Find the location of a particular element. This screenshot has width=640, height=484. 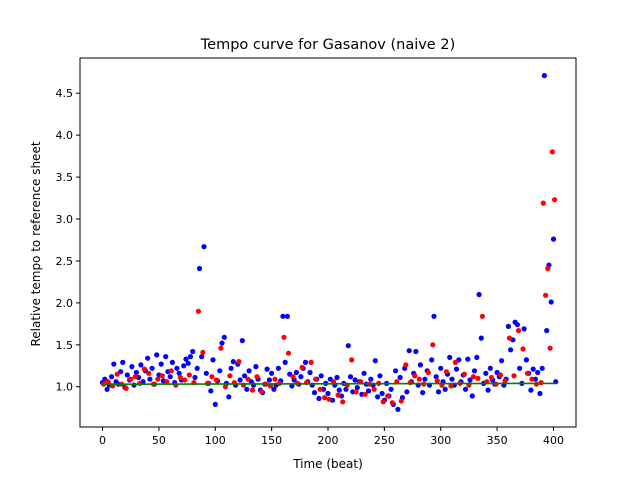

x-tick-label: 150 is located at coordinates (271, 440).